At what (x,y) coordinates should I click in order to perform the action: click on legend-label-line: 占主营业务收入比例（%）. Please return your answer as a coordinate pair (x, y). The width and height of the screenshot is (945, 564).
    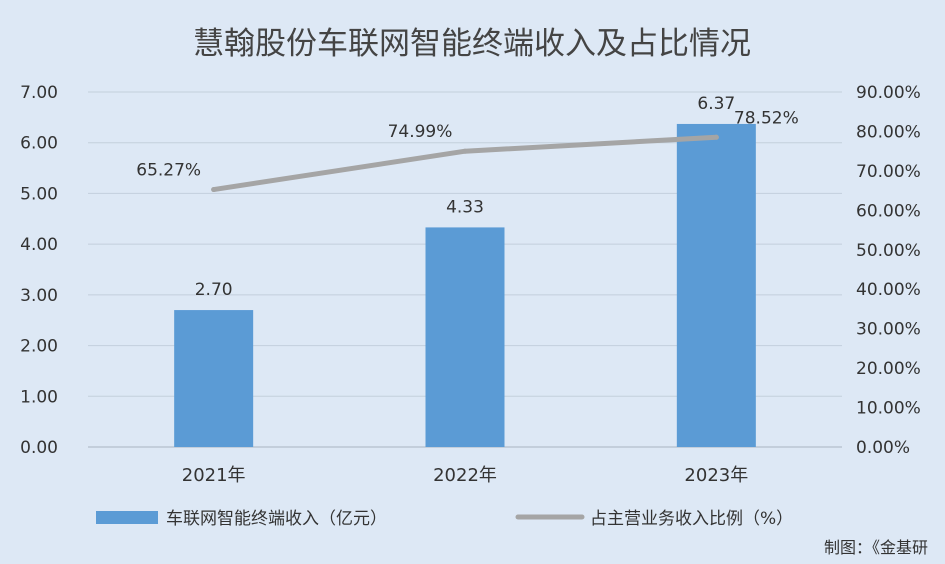
    Looking at the image, I should click on (691, 519).